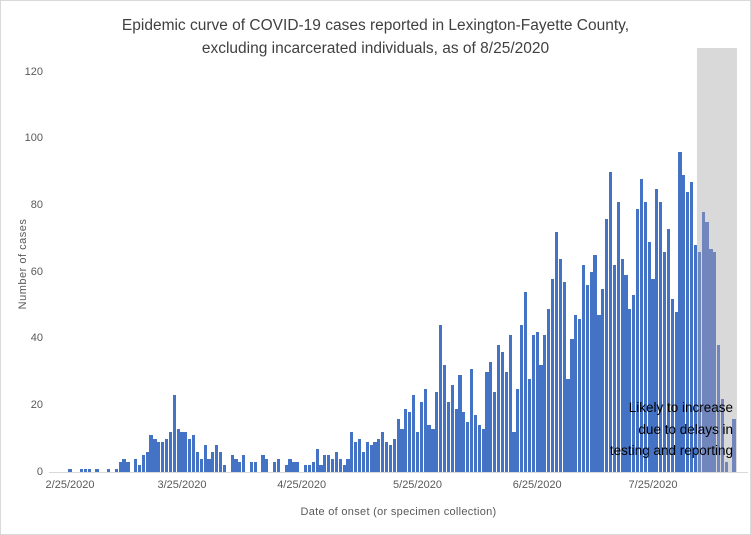  I want to click on annotation-line-1: Likely to increase, so click(680, 407).